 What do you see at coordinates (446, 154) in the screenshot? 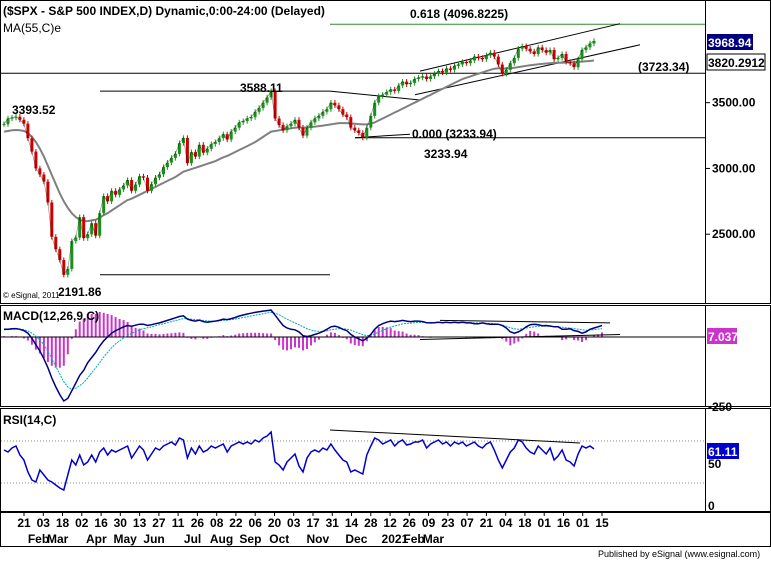
I see `annotation-3233: 3233.94` at bounding box center [446, 154].